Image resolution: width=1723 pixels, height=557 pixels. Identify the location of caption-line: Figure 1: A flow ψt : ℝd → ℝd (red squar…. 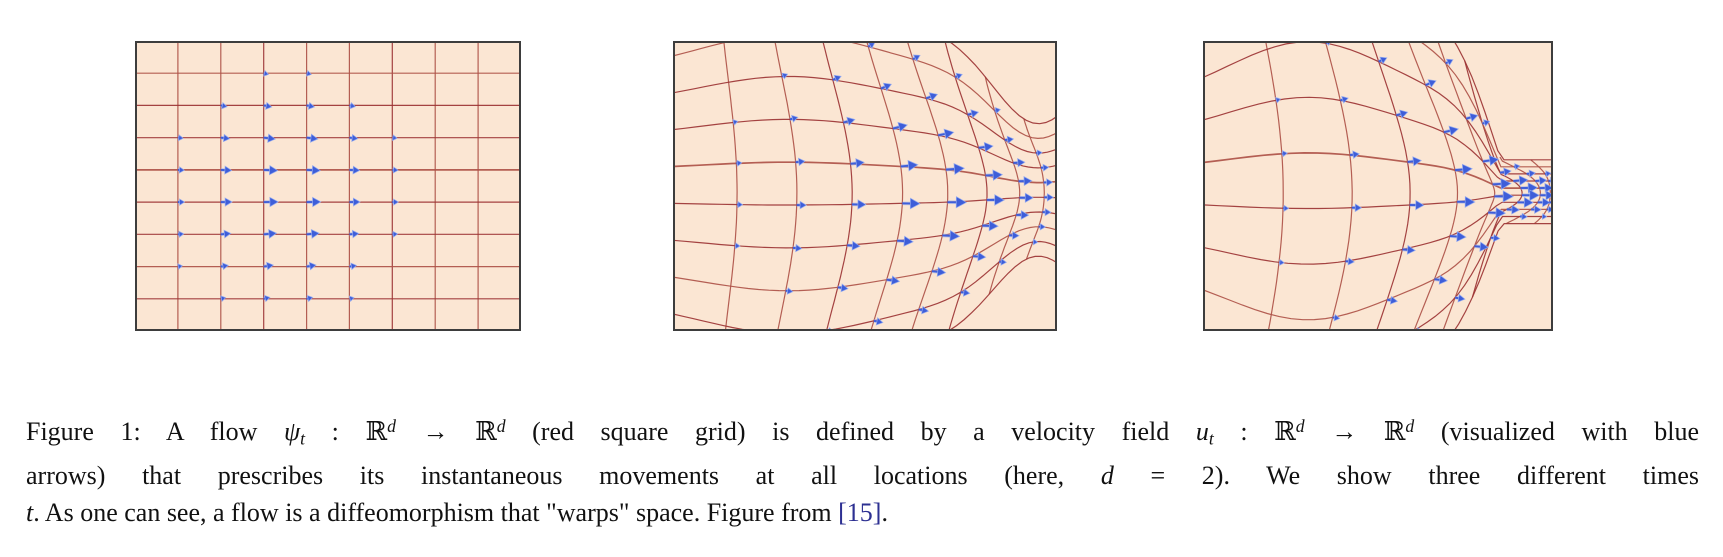
(862, 432).